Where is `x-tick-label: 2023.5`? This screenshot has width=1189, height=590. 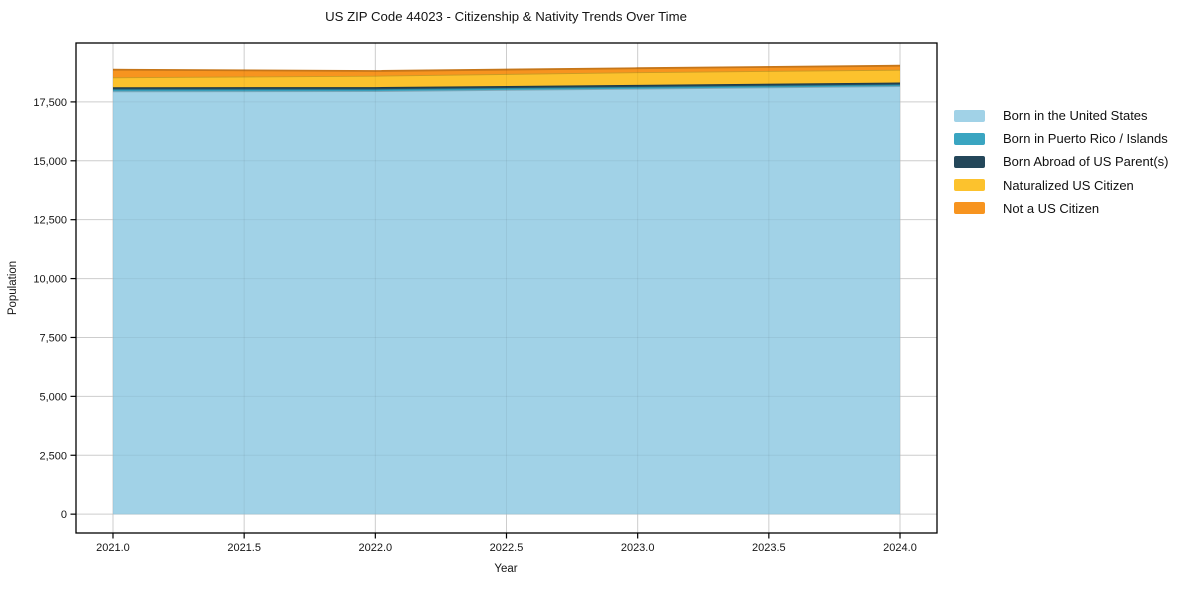 x-tick-label: 2023.5 is located at coordinates (769, 548).